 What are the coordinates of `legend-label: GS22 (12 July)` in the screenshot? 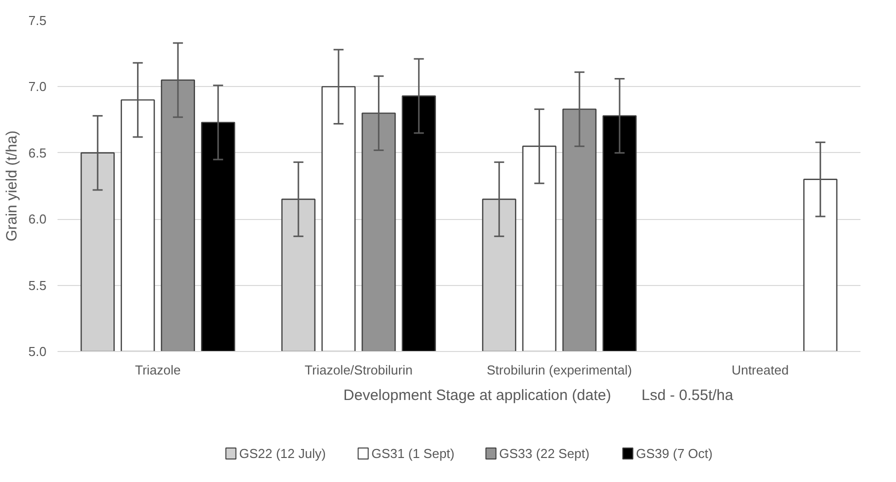 It's located at (282, 453).